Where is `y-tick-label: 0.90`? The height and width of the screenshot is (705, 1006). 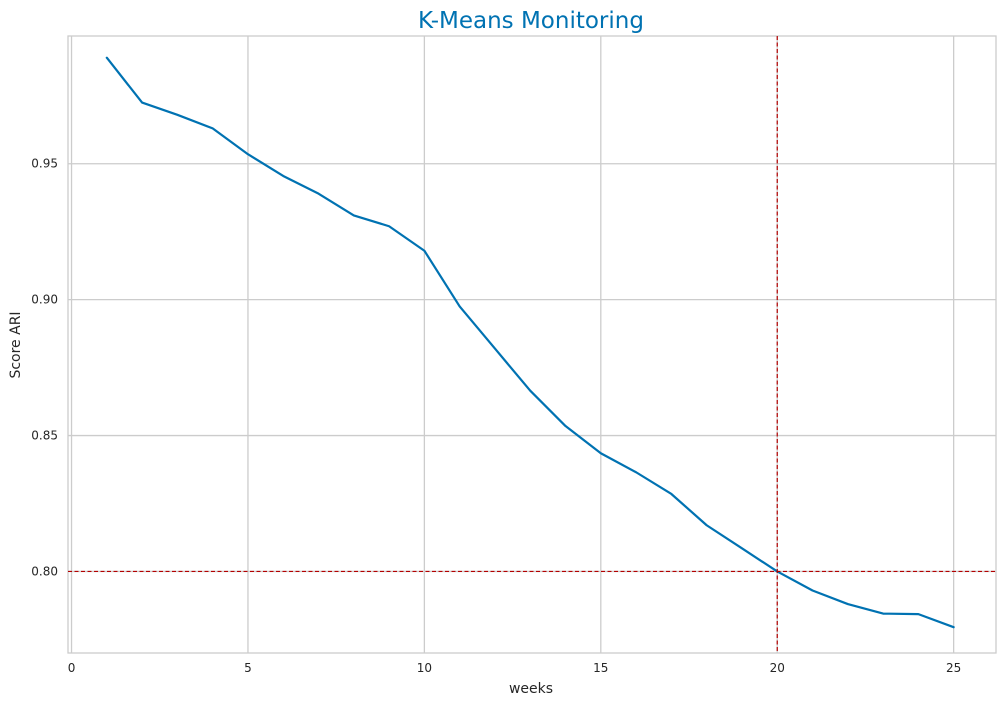 y-tick-label: 0.90 is located at coordinates (44, 300).